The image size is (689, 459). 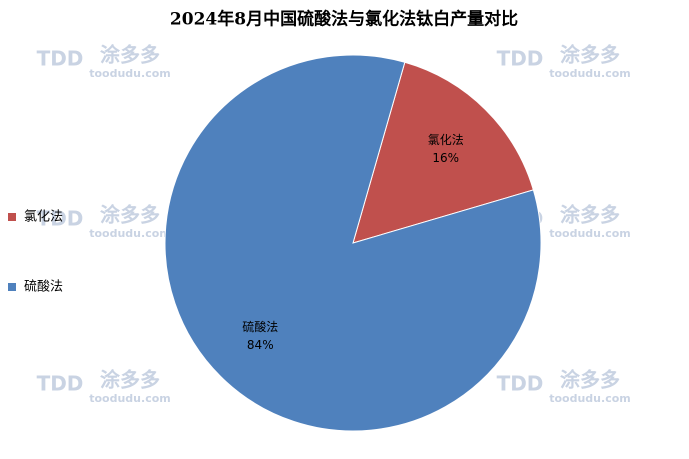 I want to click on slice-value-label: 84%, so click(x=260, y=345).